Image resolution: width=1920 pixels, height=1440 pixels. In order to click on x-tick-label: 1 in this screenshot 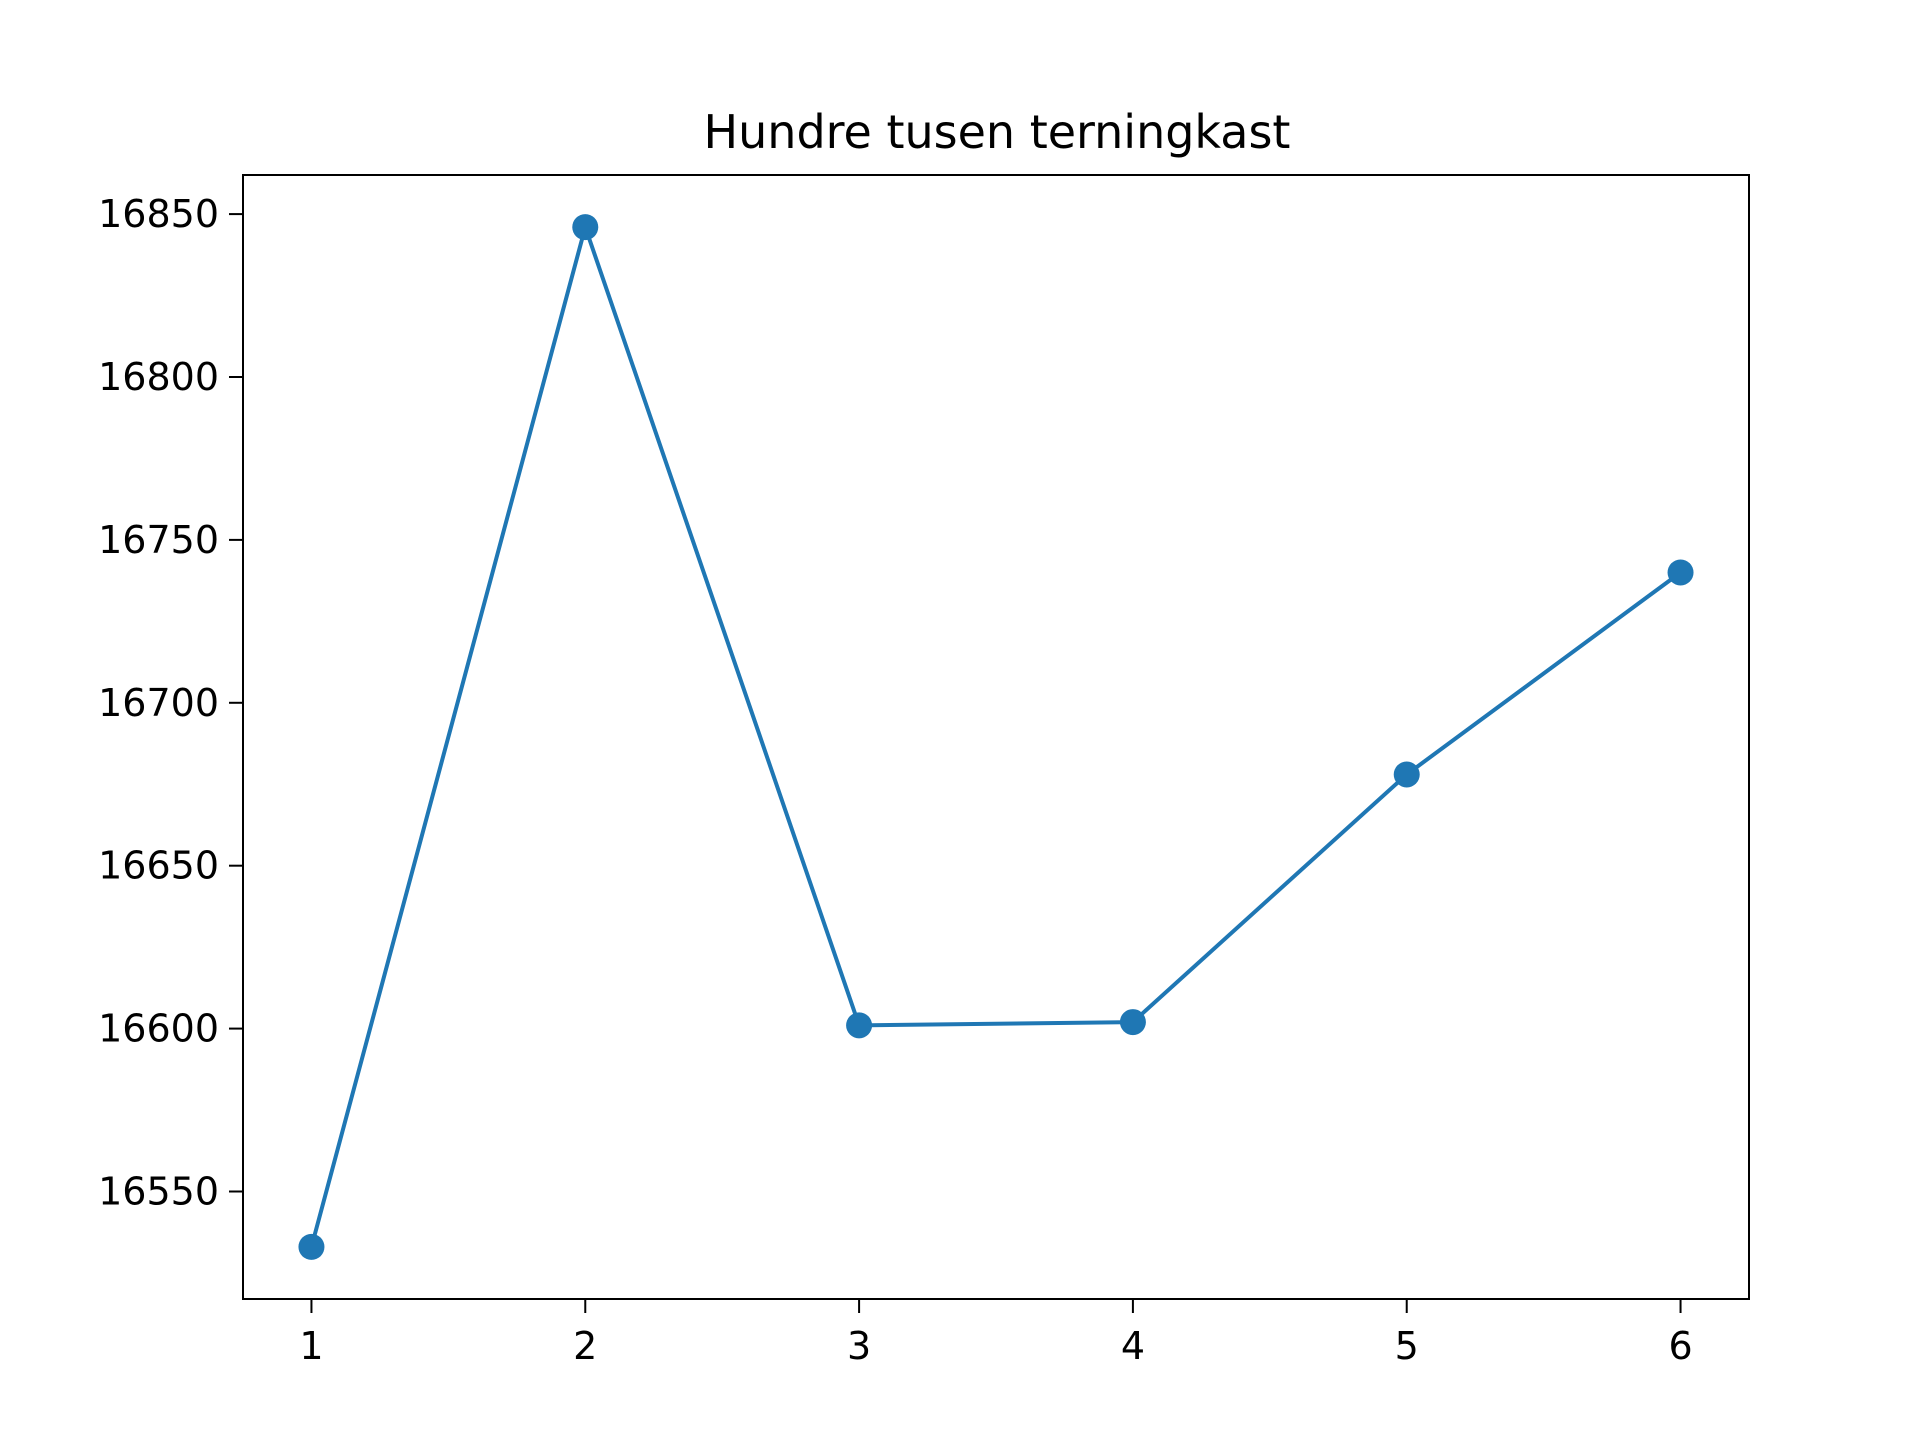, I will do `click(311, 1346)`.